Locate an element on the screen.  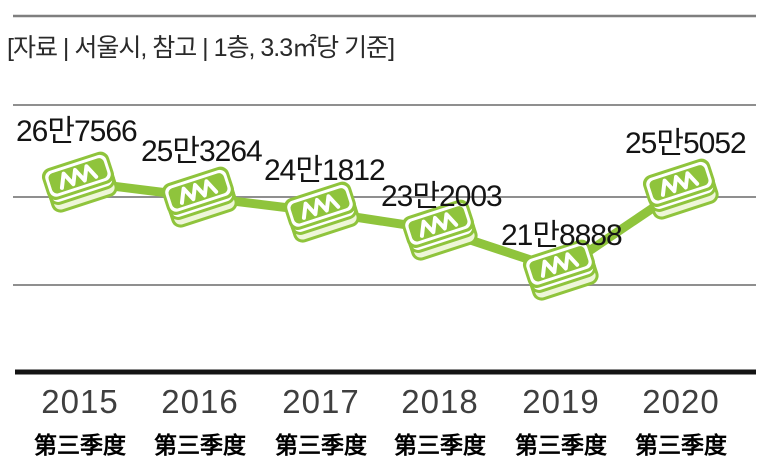
data-label-2017: 24만1812 is located at coordinates (325, 170).